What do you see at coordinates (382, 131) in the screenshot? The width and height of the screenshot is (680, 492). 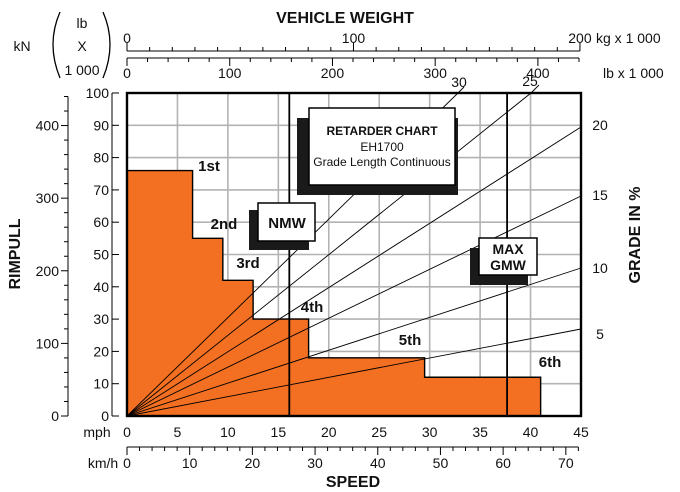 I see `info-title: RETARDER CHART` at bounding box center [382, 131].